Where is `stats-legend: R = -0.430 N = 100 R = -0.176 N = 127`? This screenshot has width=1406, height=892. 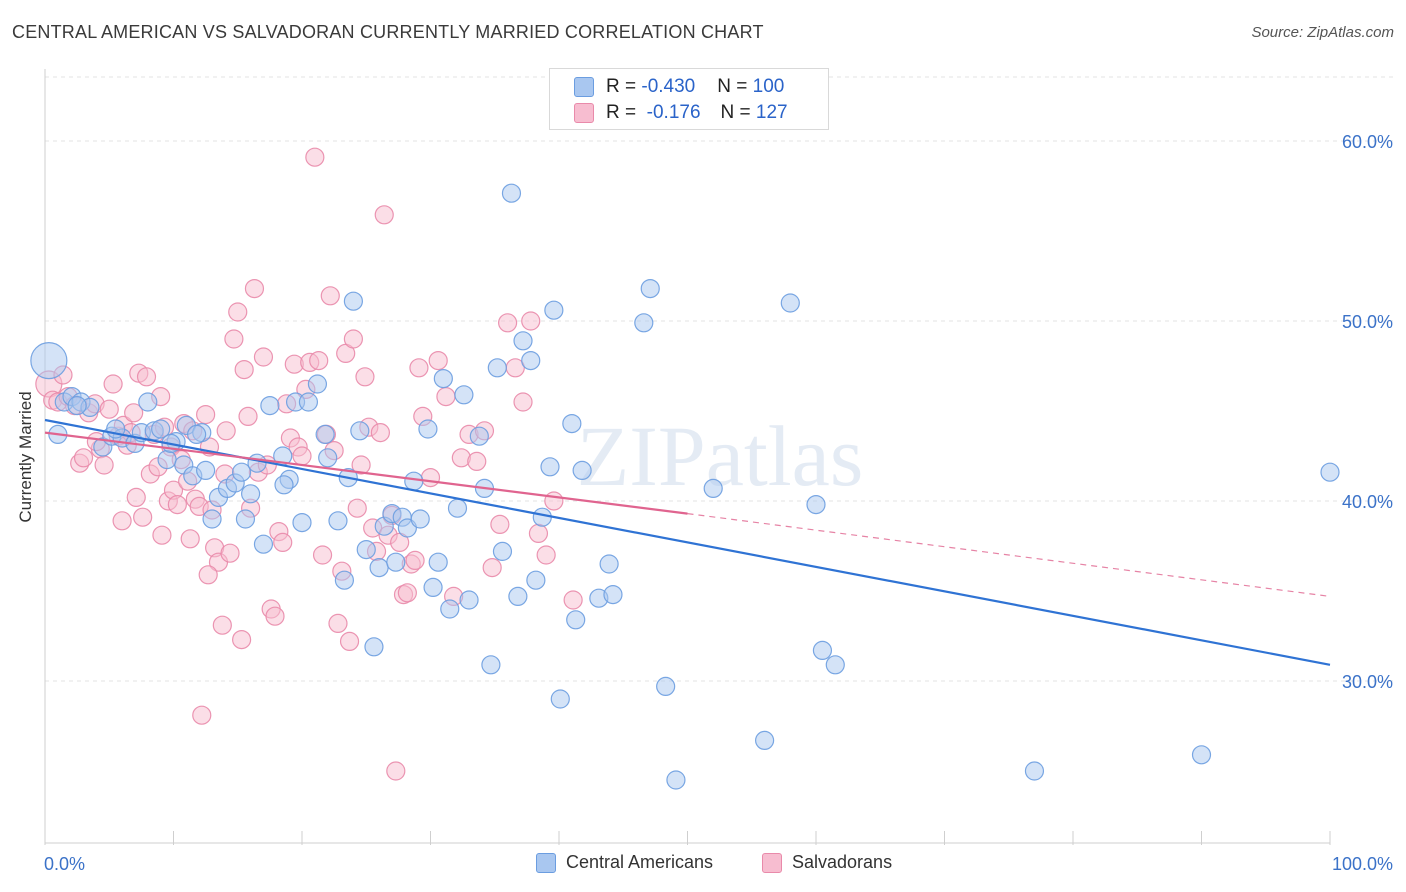
stats-legend: R = -0.430 N = 100 R = -0.176 N = 127 is located at coordinates (689, 99).